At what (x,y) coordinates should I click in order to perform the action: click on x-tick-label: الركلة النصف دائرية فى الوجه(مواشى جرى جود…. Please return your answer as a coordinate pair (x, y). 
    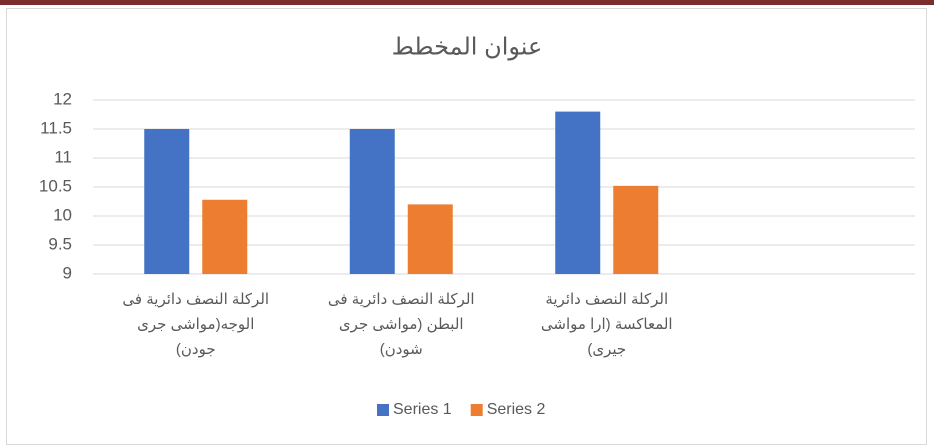
    Looking at the image, I should click on (195, 324).